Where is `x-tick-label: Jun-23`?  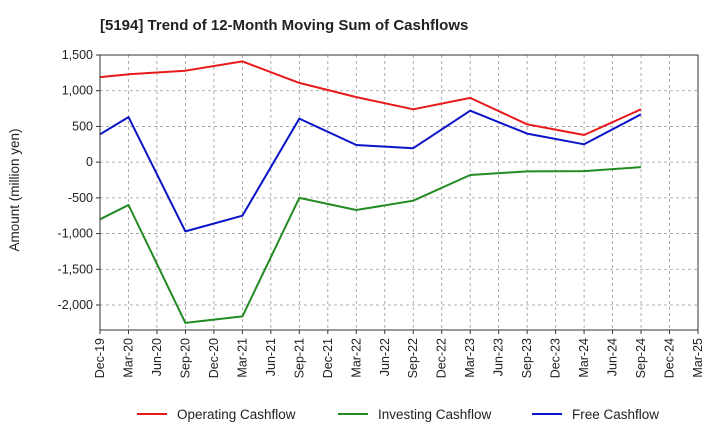 x-tick-label: Jun-23 is located at coordinates (499, 357).